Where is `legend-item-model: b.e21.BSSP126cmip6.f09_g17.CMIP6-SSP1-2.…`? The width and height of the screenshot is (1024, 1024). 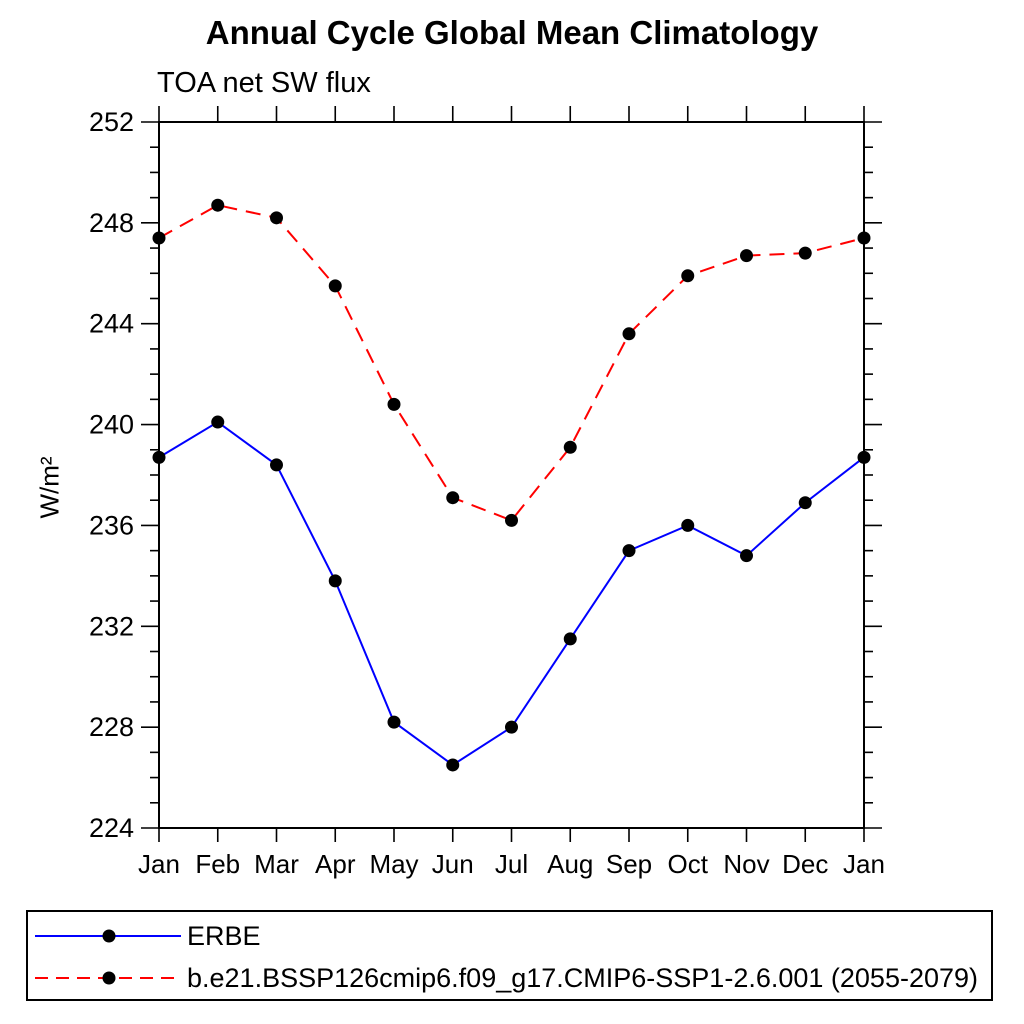 legend-item-model: b.e21.BSSP126cmip6.f09_g17.CMIP6-SSP1-2.… is located at coordinates (503, 978).